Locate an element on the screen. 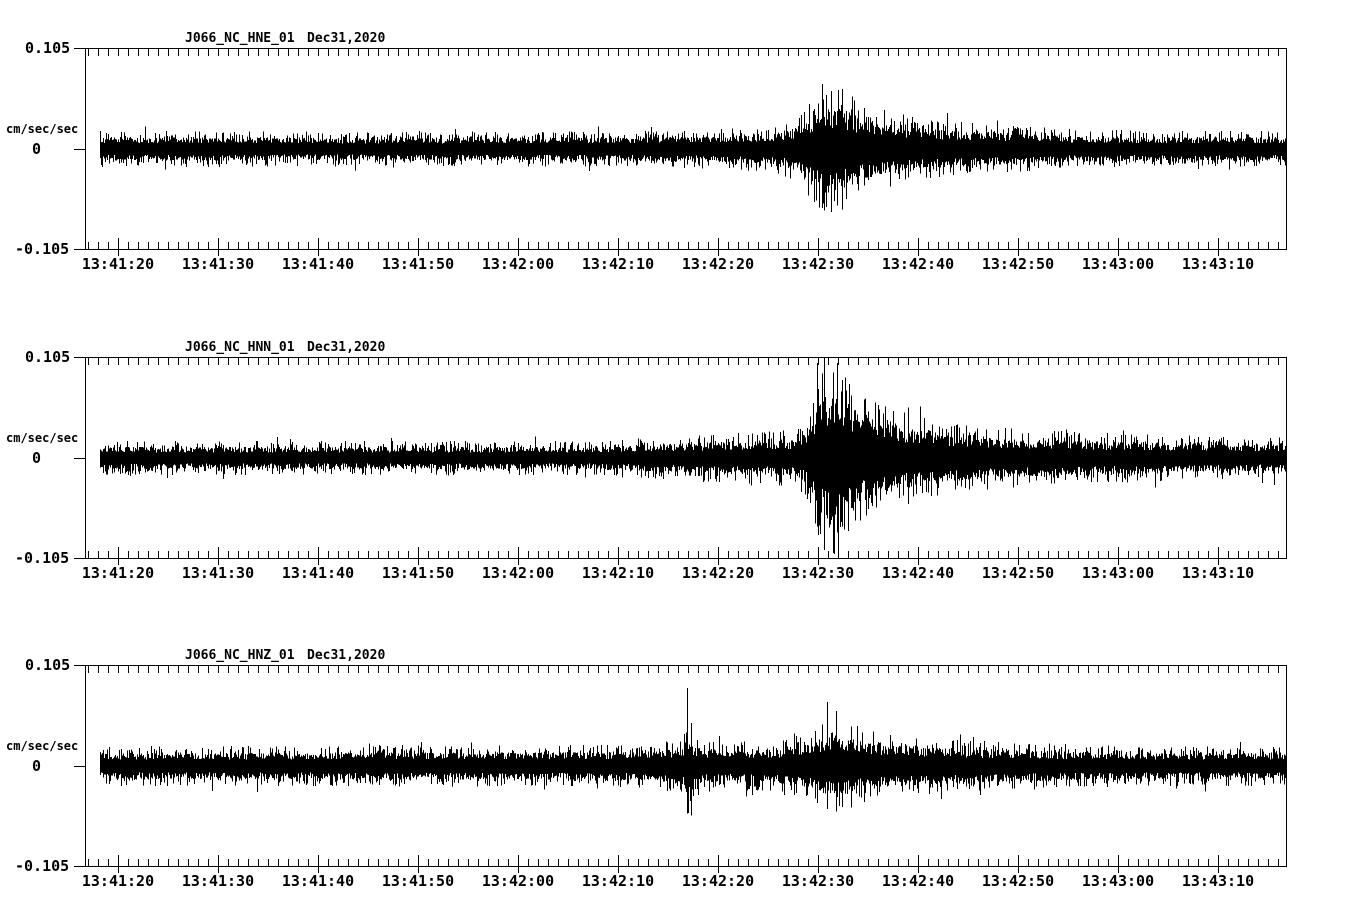 Image resolution: width=1358 pixels, height=924 pixels. panel-title-station: J066_NC_HNN_01 is located at coordinates (240, 347).